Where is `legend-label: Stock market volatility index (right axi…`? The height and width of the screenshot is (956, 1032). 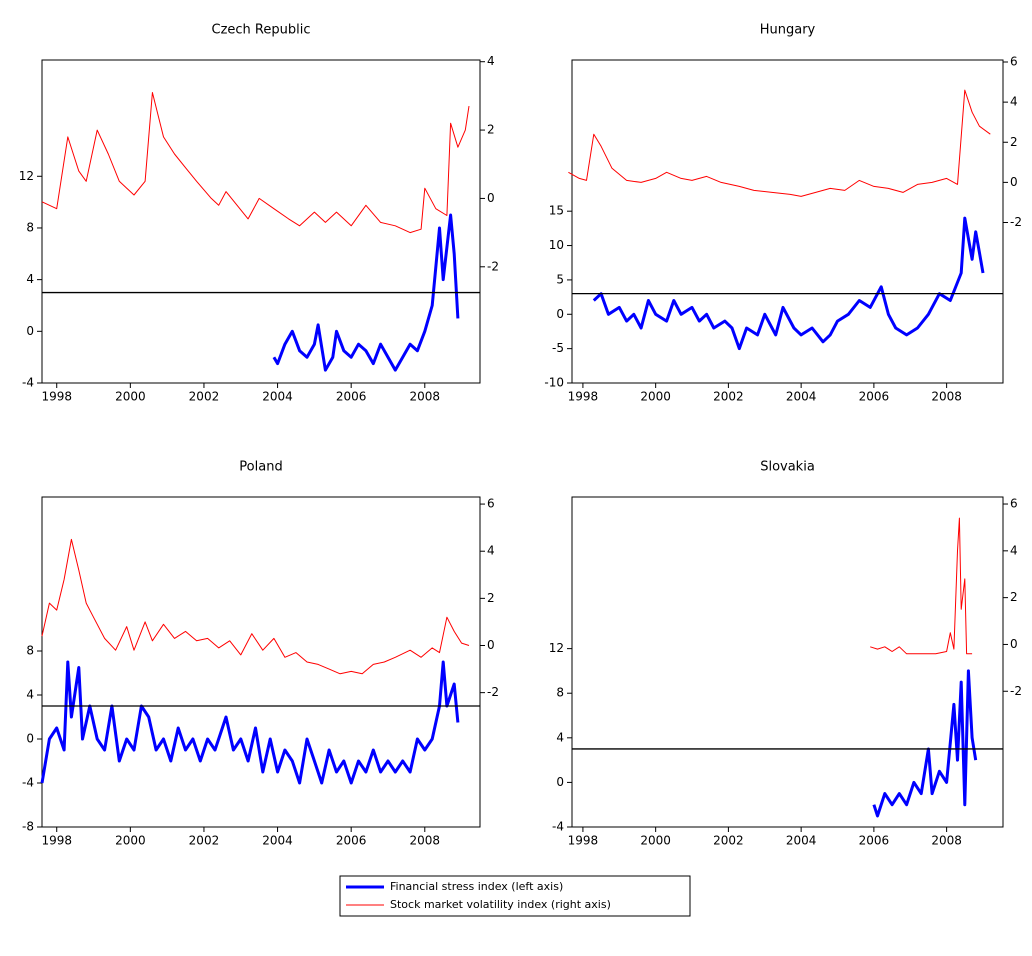 legend-label: Stock market volatility index (right axi… is located at coordinates (500, 904).